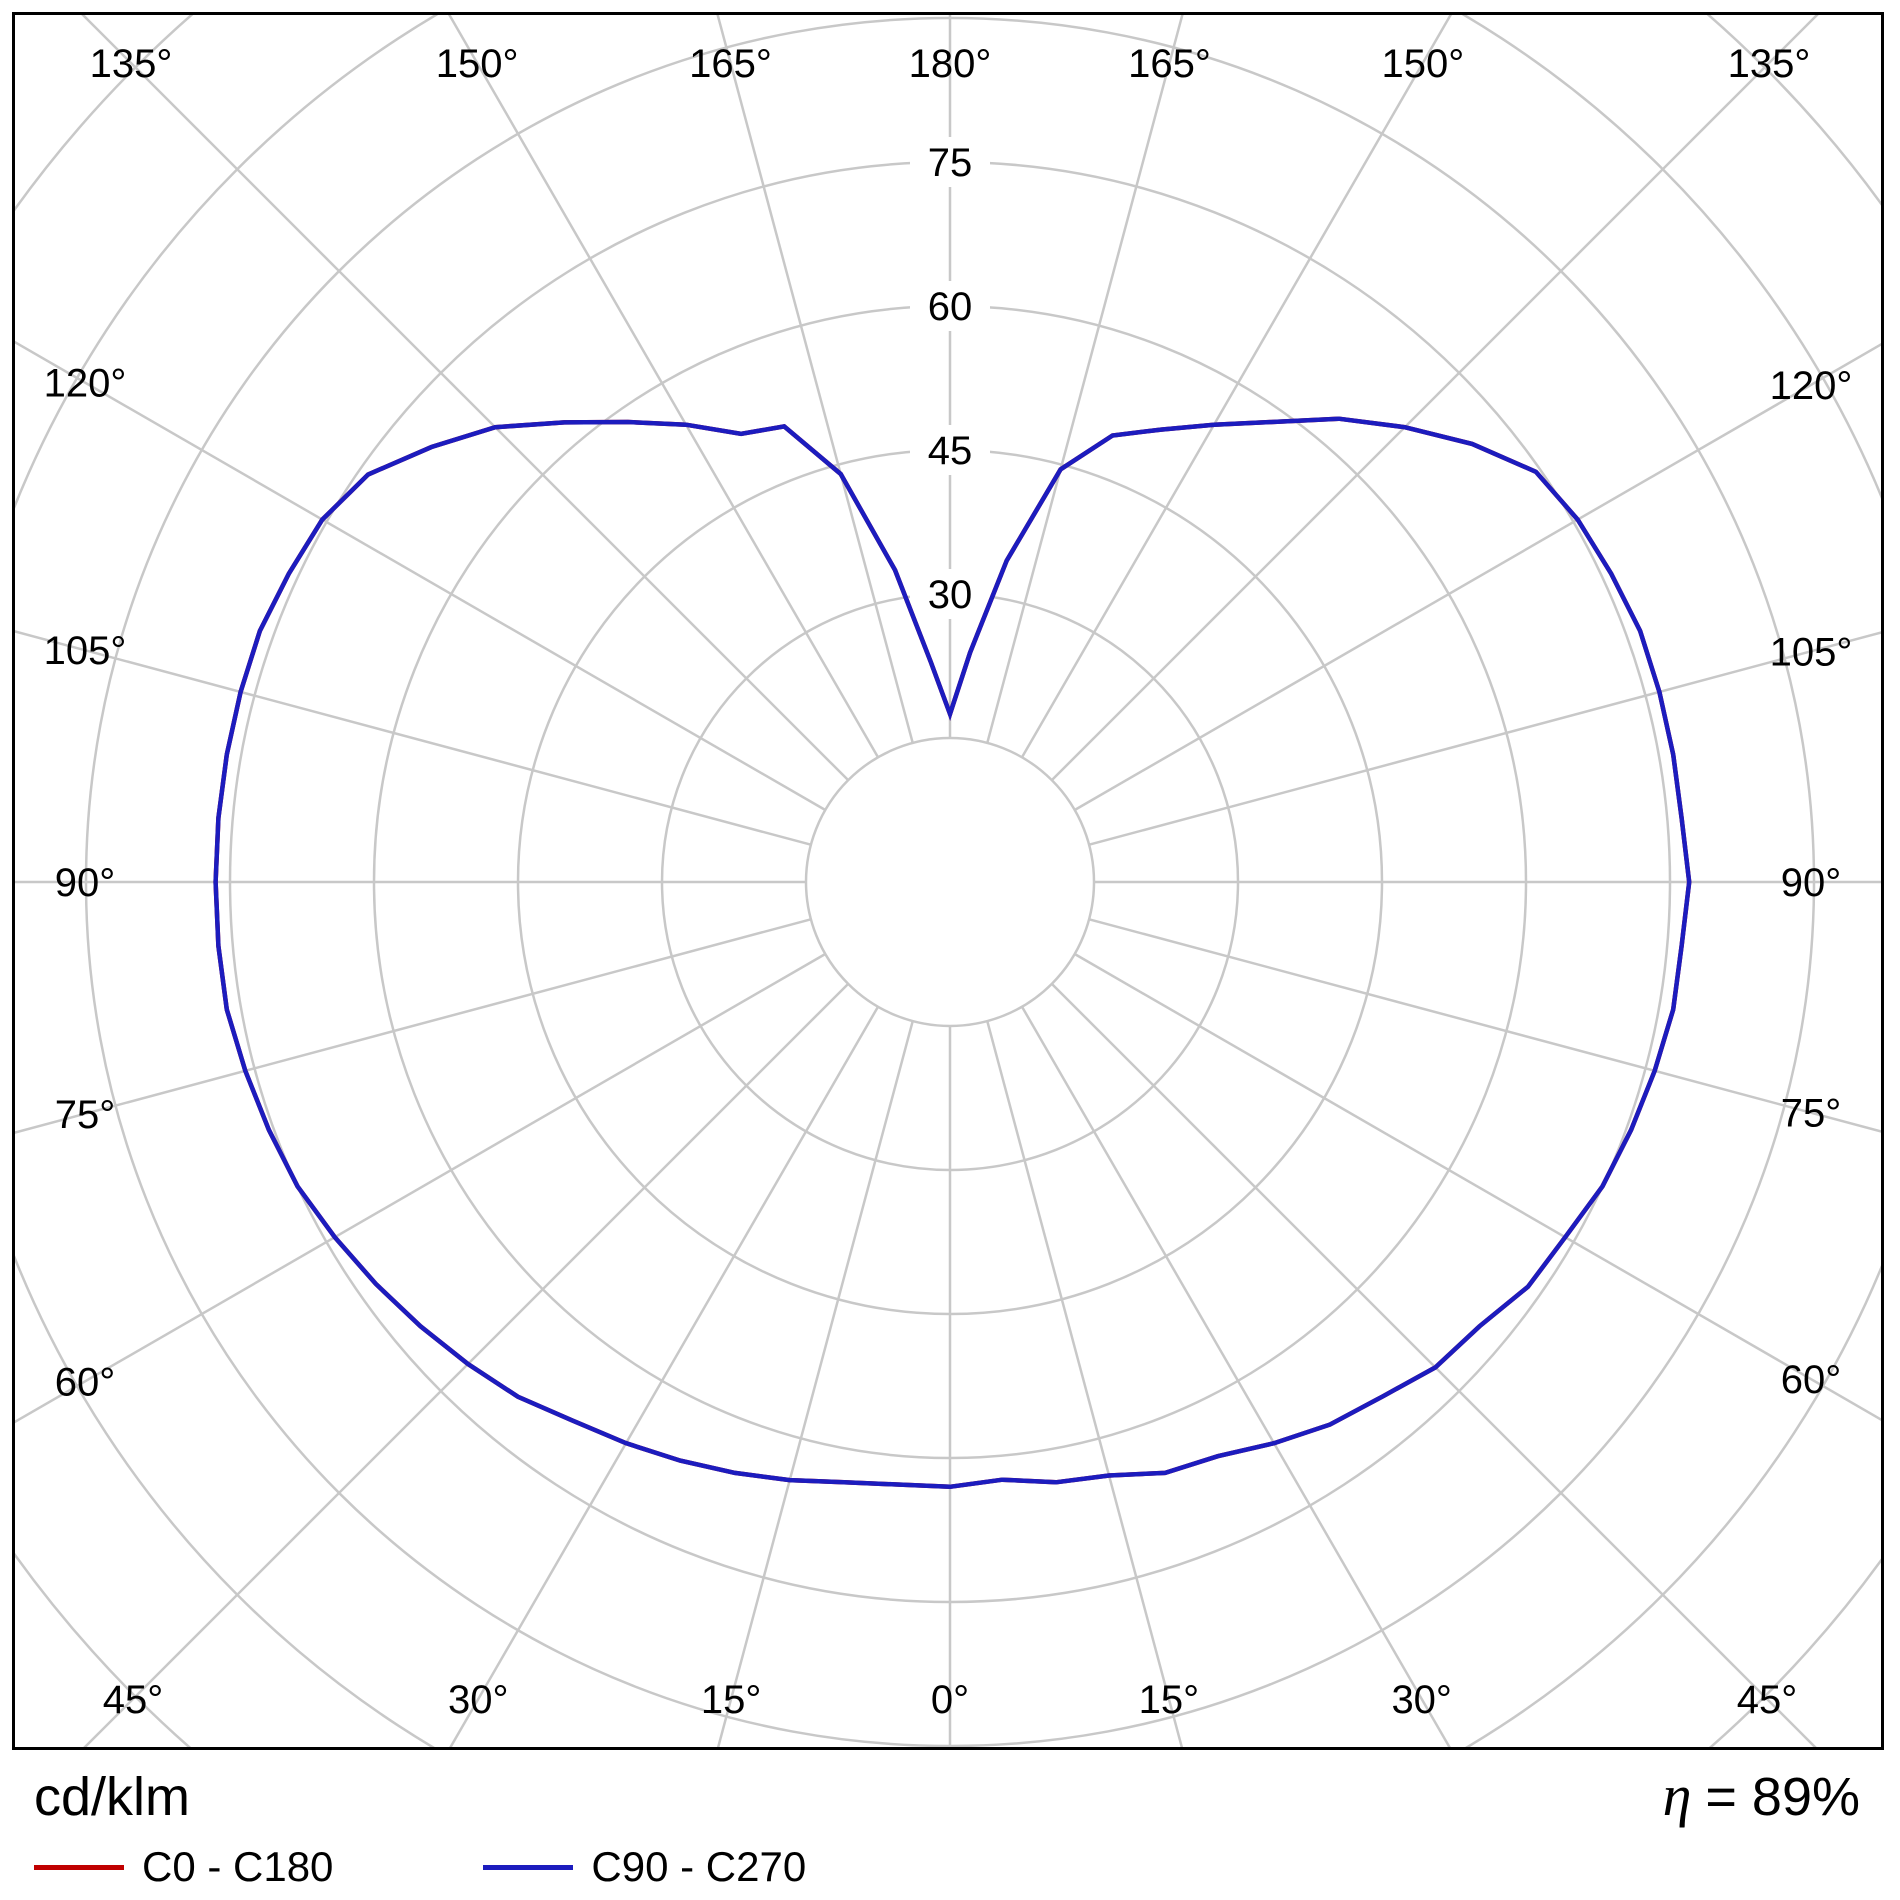 The image size is (1900, 1900). What do you see at coordinates (699, 1866) in the screenshot?
I see `legend-label-c90-c270: C90 - C270` at bounding box center [699, 1866].